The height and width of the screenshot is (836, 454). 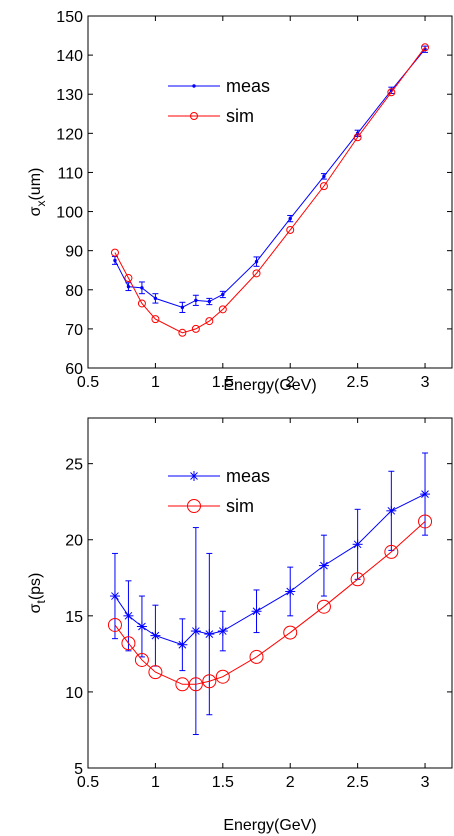 I want to click on y-tick-label: 15, so click(x=74, y=617).